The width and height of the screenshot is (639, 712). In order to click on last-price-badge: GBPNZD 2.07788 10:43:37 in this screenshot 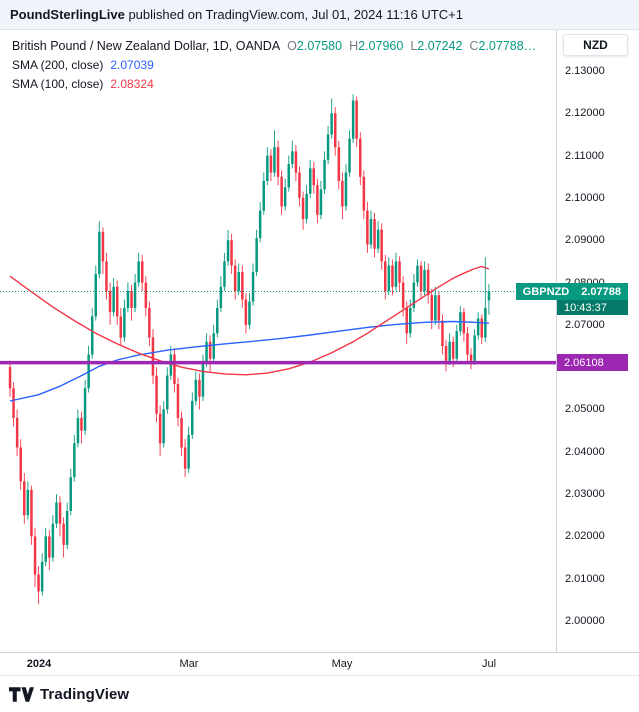, I will do `click(571, 299)`.